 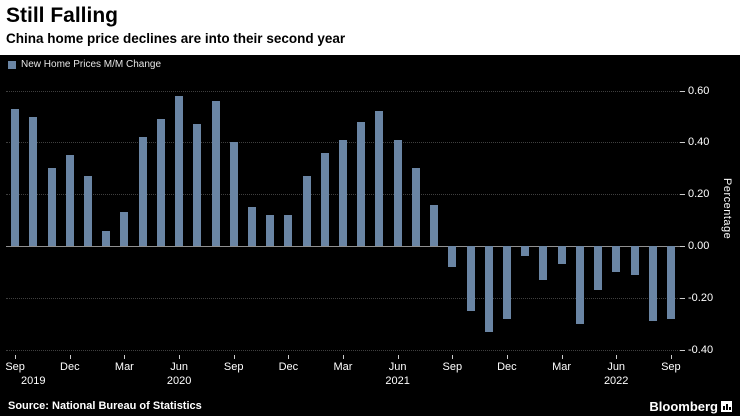 I want to click on bar-dec-2021, so click(x=506, y=282).